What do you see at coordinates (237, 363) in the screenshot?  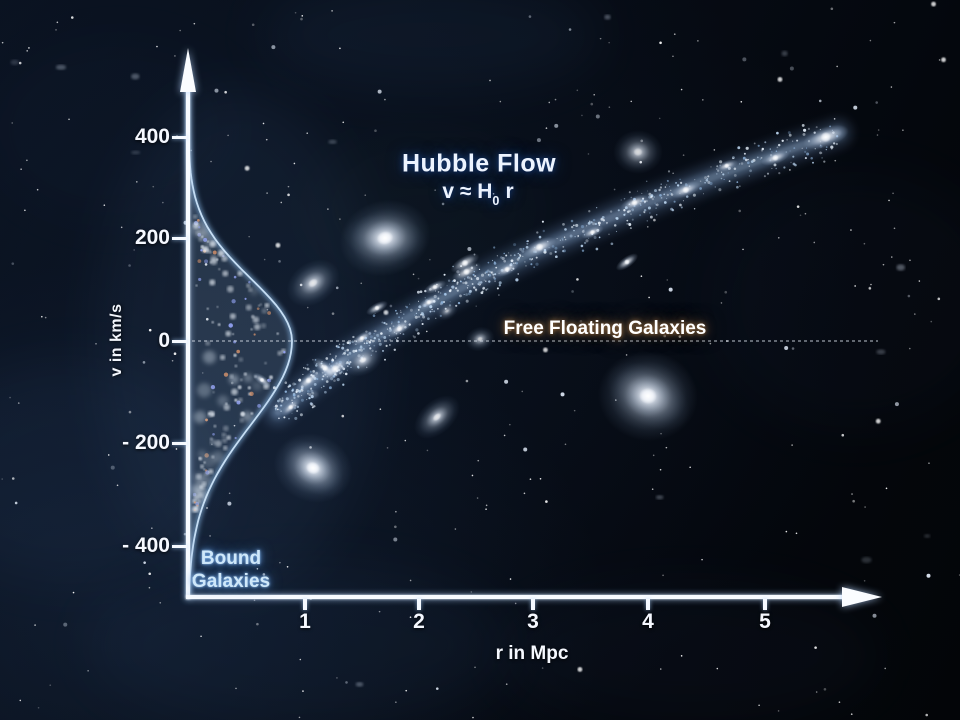 I see `bound-galaxy-cluster-speckles` at bounding box center [237, 363].